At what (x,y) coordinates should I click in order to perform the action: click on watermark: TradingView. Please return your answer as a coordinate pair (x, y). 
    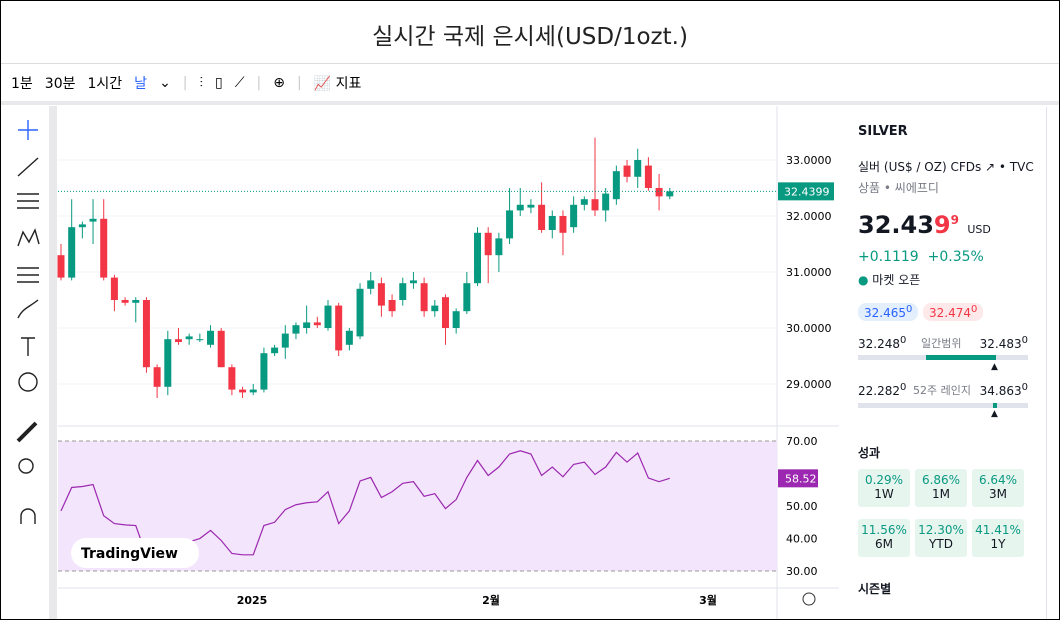
    Looking at the image, I should click on (135, 553).